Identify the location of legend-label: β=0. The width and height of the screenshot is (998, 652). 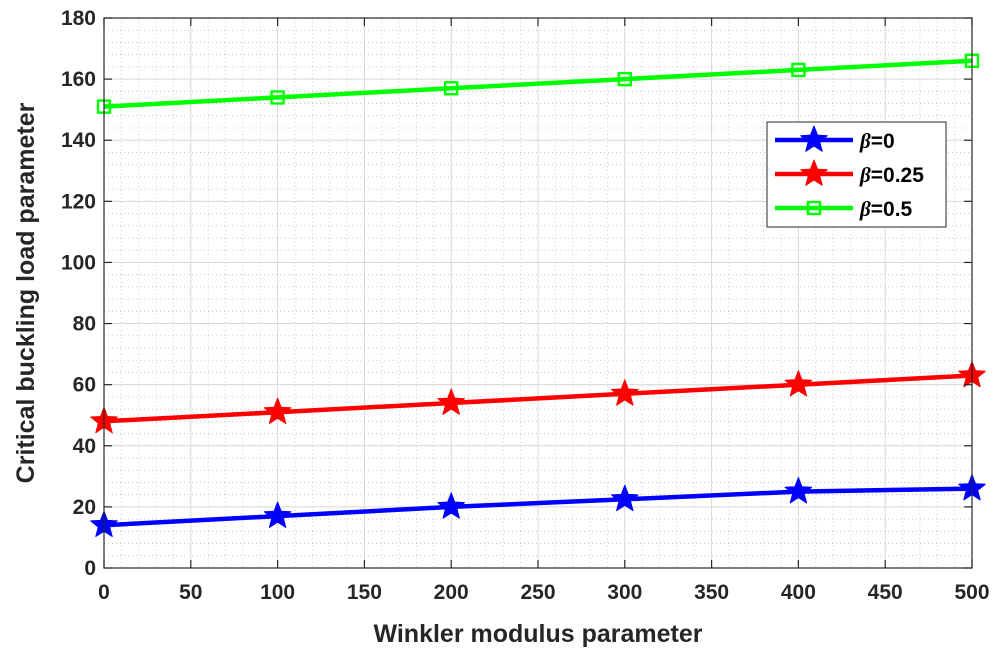
(877, 141).